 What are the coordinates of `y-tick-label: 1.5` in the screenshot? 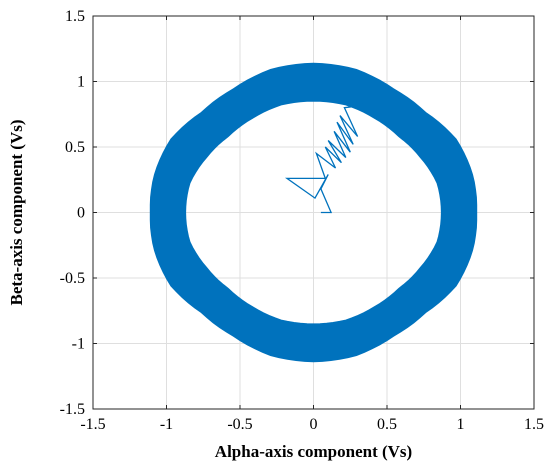 It's located at (75, 16).